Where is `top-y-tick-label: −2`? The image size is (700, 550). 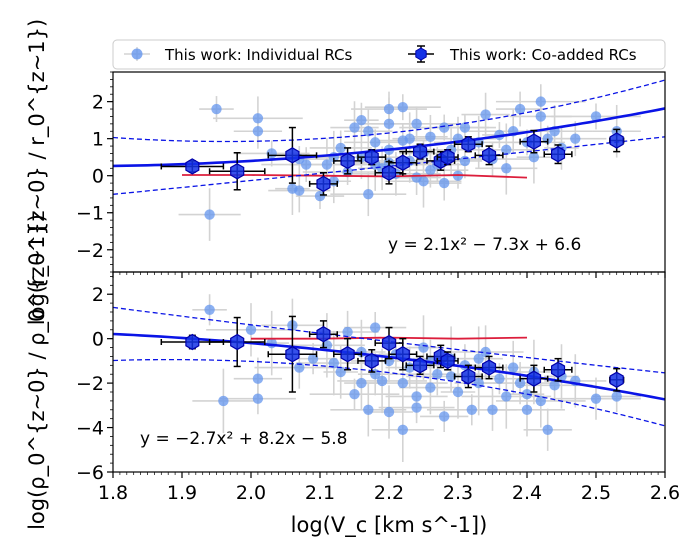
top-y-tick-label: −2 is located at coordinates (90, 251).